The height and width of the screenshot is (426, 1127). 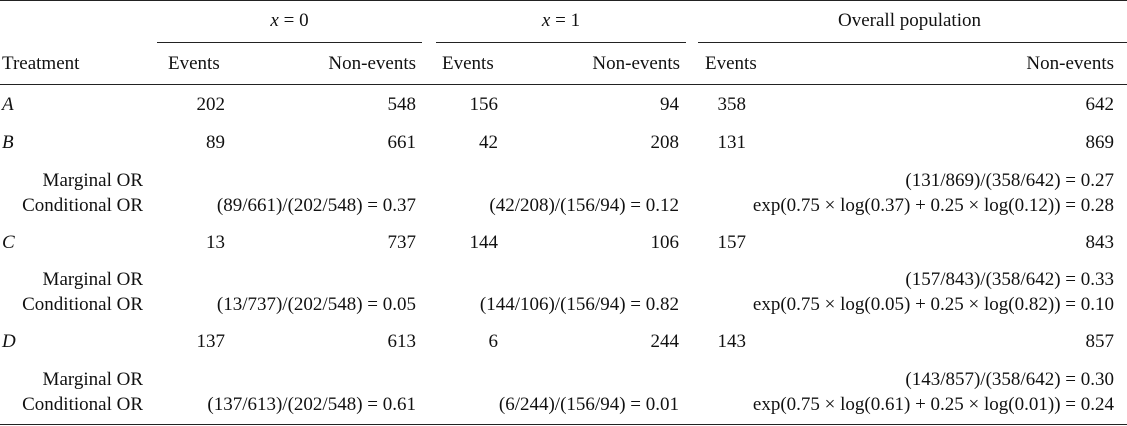 I want to click on row-a-events-overall: 358, so click(x=732, y=104).